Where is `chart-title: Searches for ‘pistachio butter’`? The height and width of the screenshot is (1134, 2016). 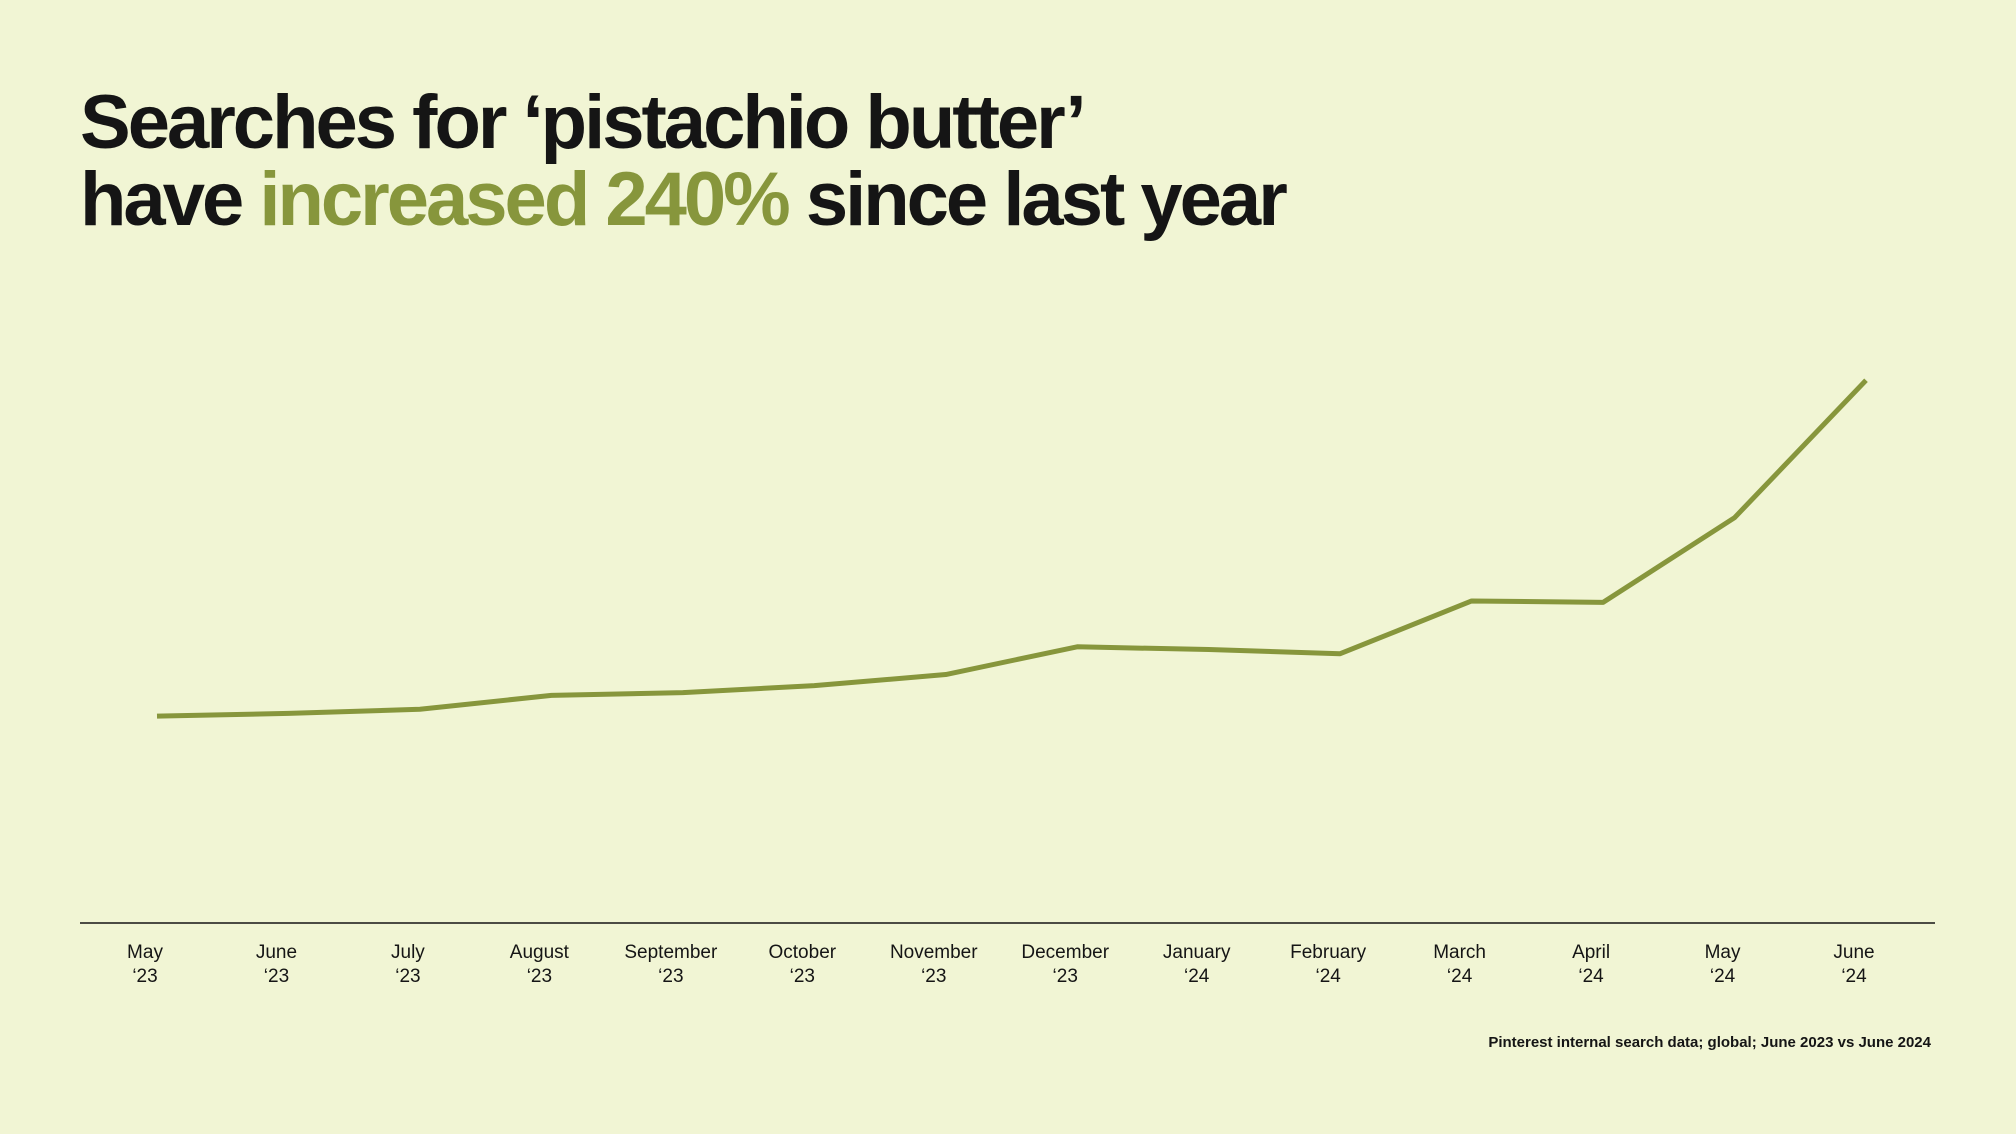
chart-title: Searches for ‘pistachio butter’ is located at coordinates (582, 122).